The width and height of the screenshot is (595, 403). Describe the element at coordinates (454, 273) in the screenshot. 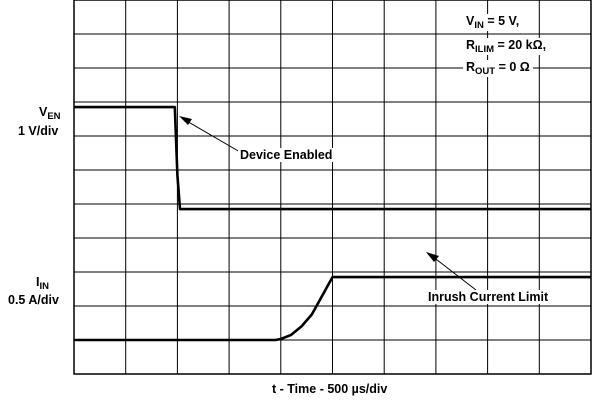

I see `inrush-arrow` at that location.